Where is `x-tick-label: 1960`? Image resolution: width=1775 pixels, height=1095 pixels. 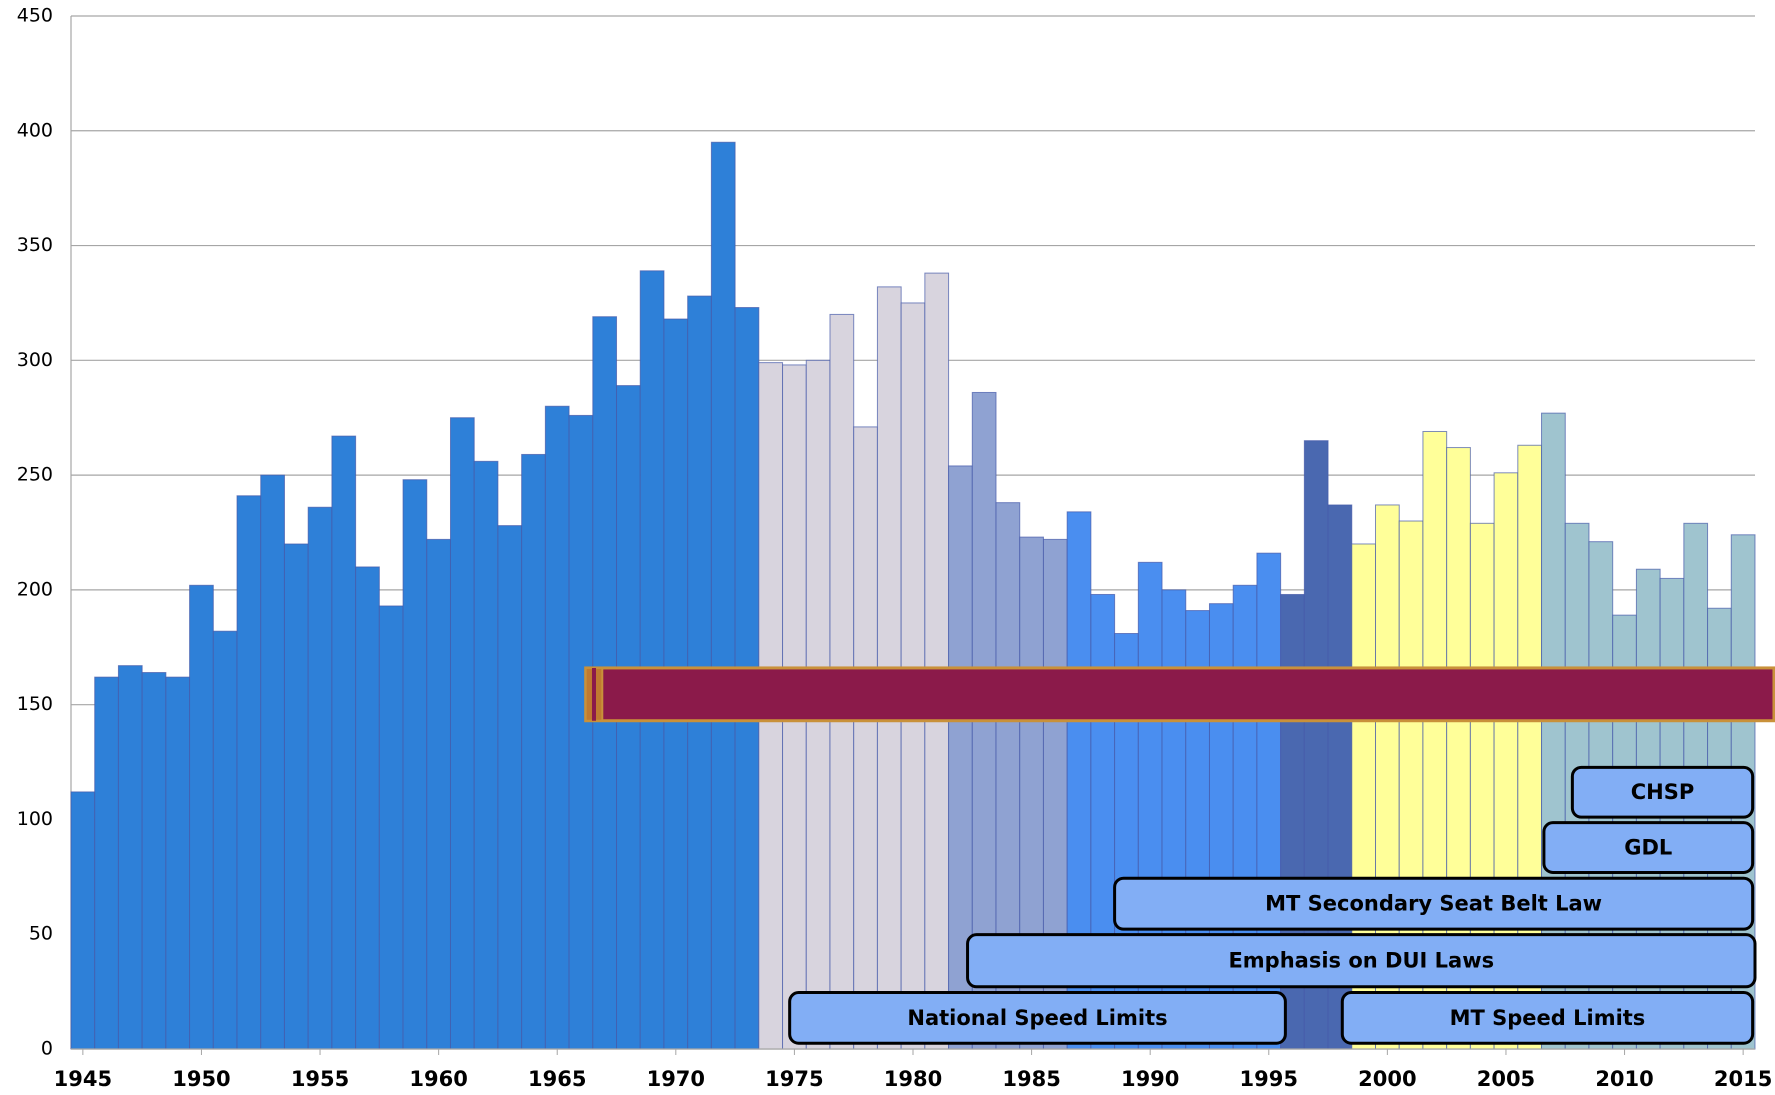
x-tick-label: 1960 is located at coordinates (438, 1079).